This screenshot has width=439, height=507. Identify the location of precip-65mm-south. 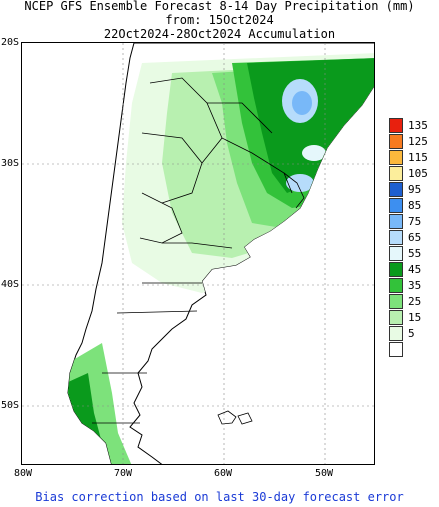
(300, 183).